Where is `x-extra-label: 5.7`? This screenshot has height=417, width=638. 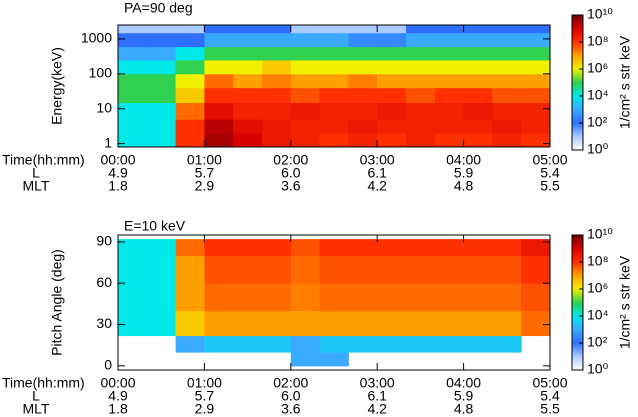
x-extra-label: 5.7 is located at coordinates (205, 396).